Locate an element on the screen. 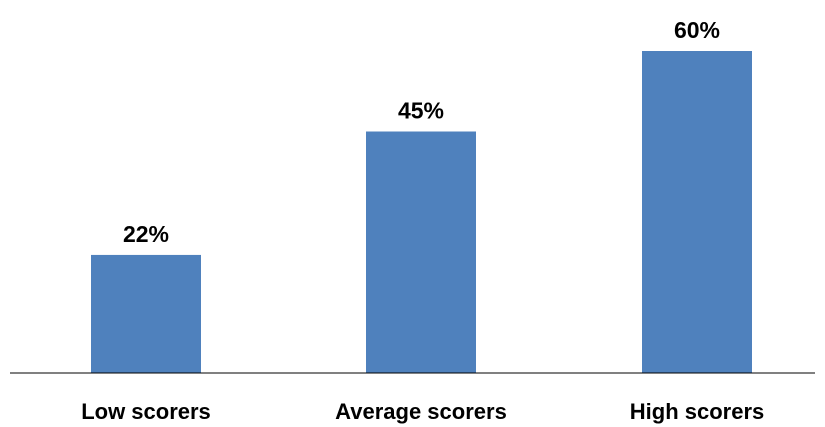 This screenshot has height=427, width=825. category-label-1: Average scorers is located at coordinates (421, 411).